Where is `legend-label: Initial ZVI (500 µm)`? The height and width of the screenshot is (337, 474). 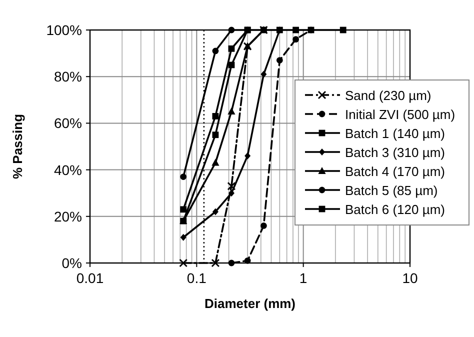 legend-label: Initial ZVI (500 µm) is located at coordinates (400, 114).